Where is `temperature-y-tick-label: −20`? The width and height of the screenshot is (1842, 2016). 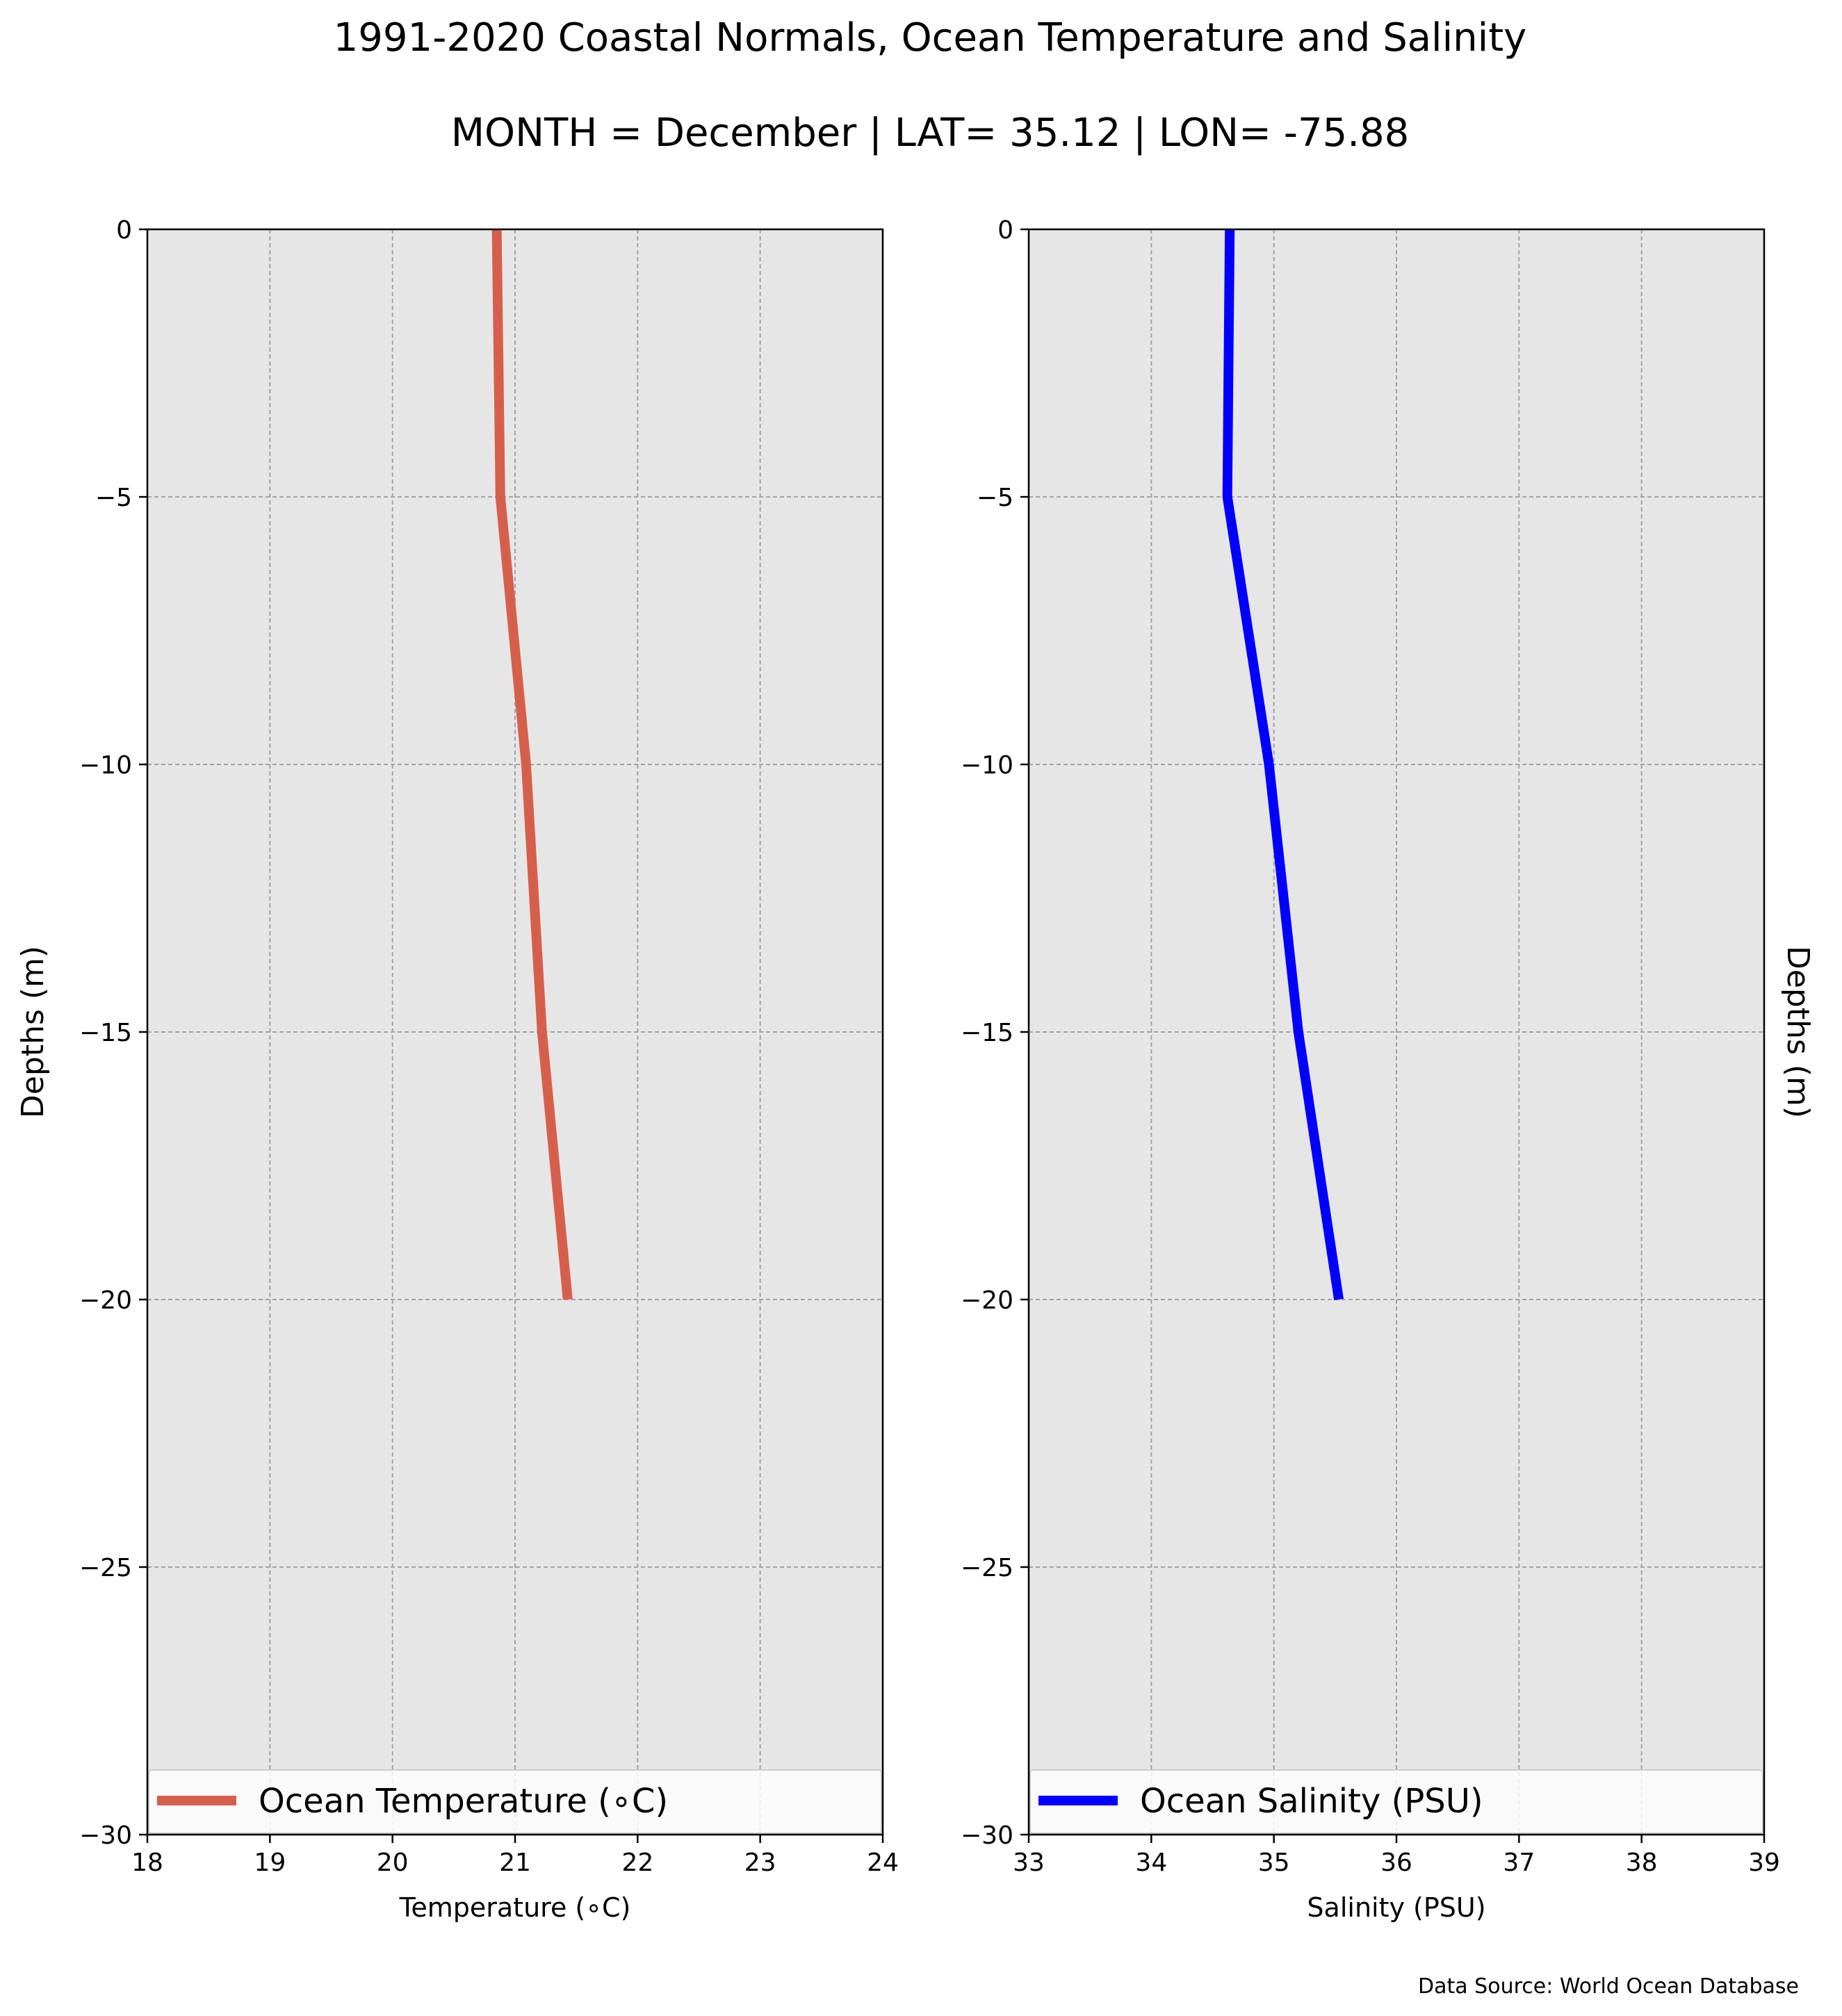
temperature-y-tick-label: −20 is located at coordinates (105, 1300).